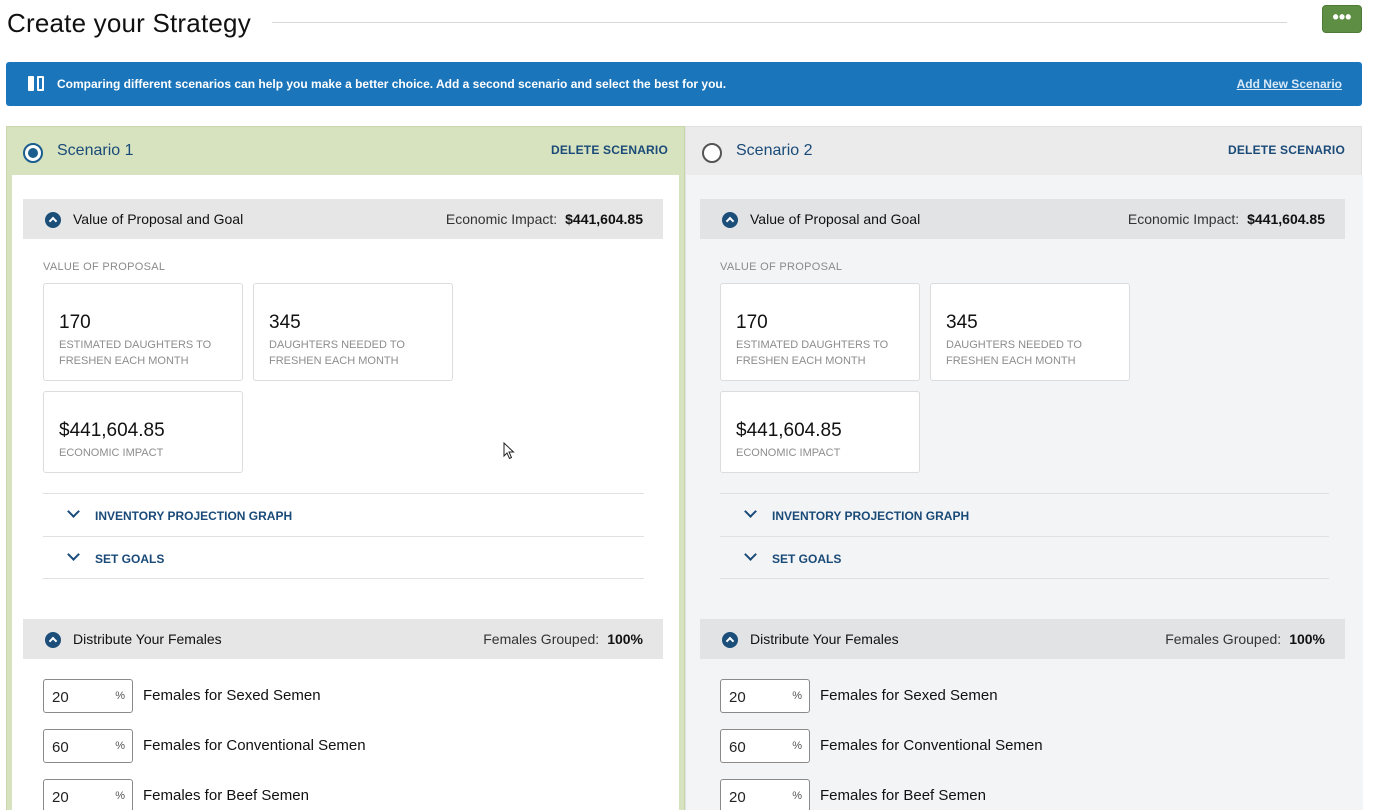  I want to click on scenario-name: Scenario 1, so click(95, 150).